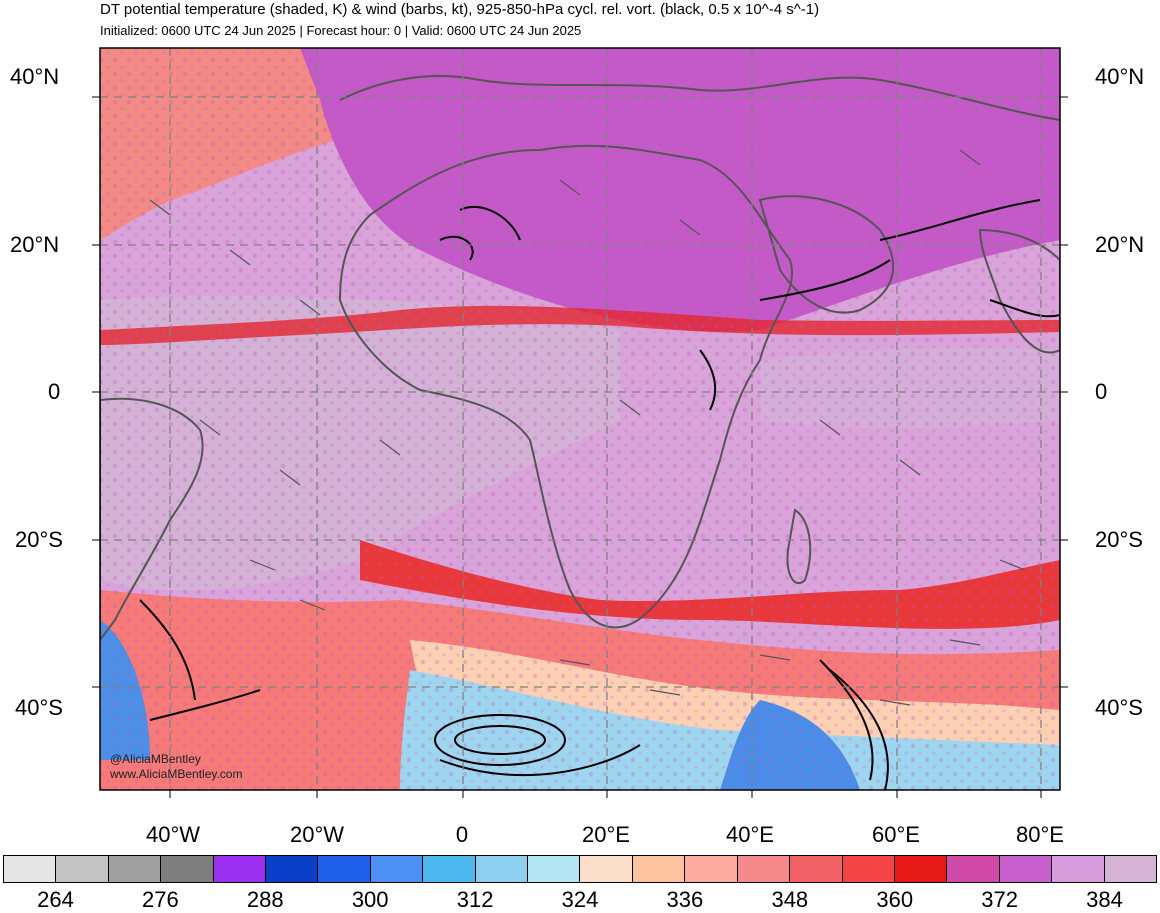 This screenshot has height=913, width=1160. What do you see at coordinates (896, 834) in the screenshot?
I see `lon-label: 60°E` at bounding box center [896, 834].